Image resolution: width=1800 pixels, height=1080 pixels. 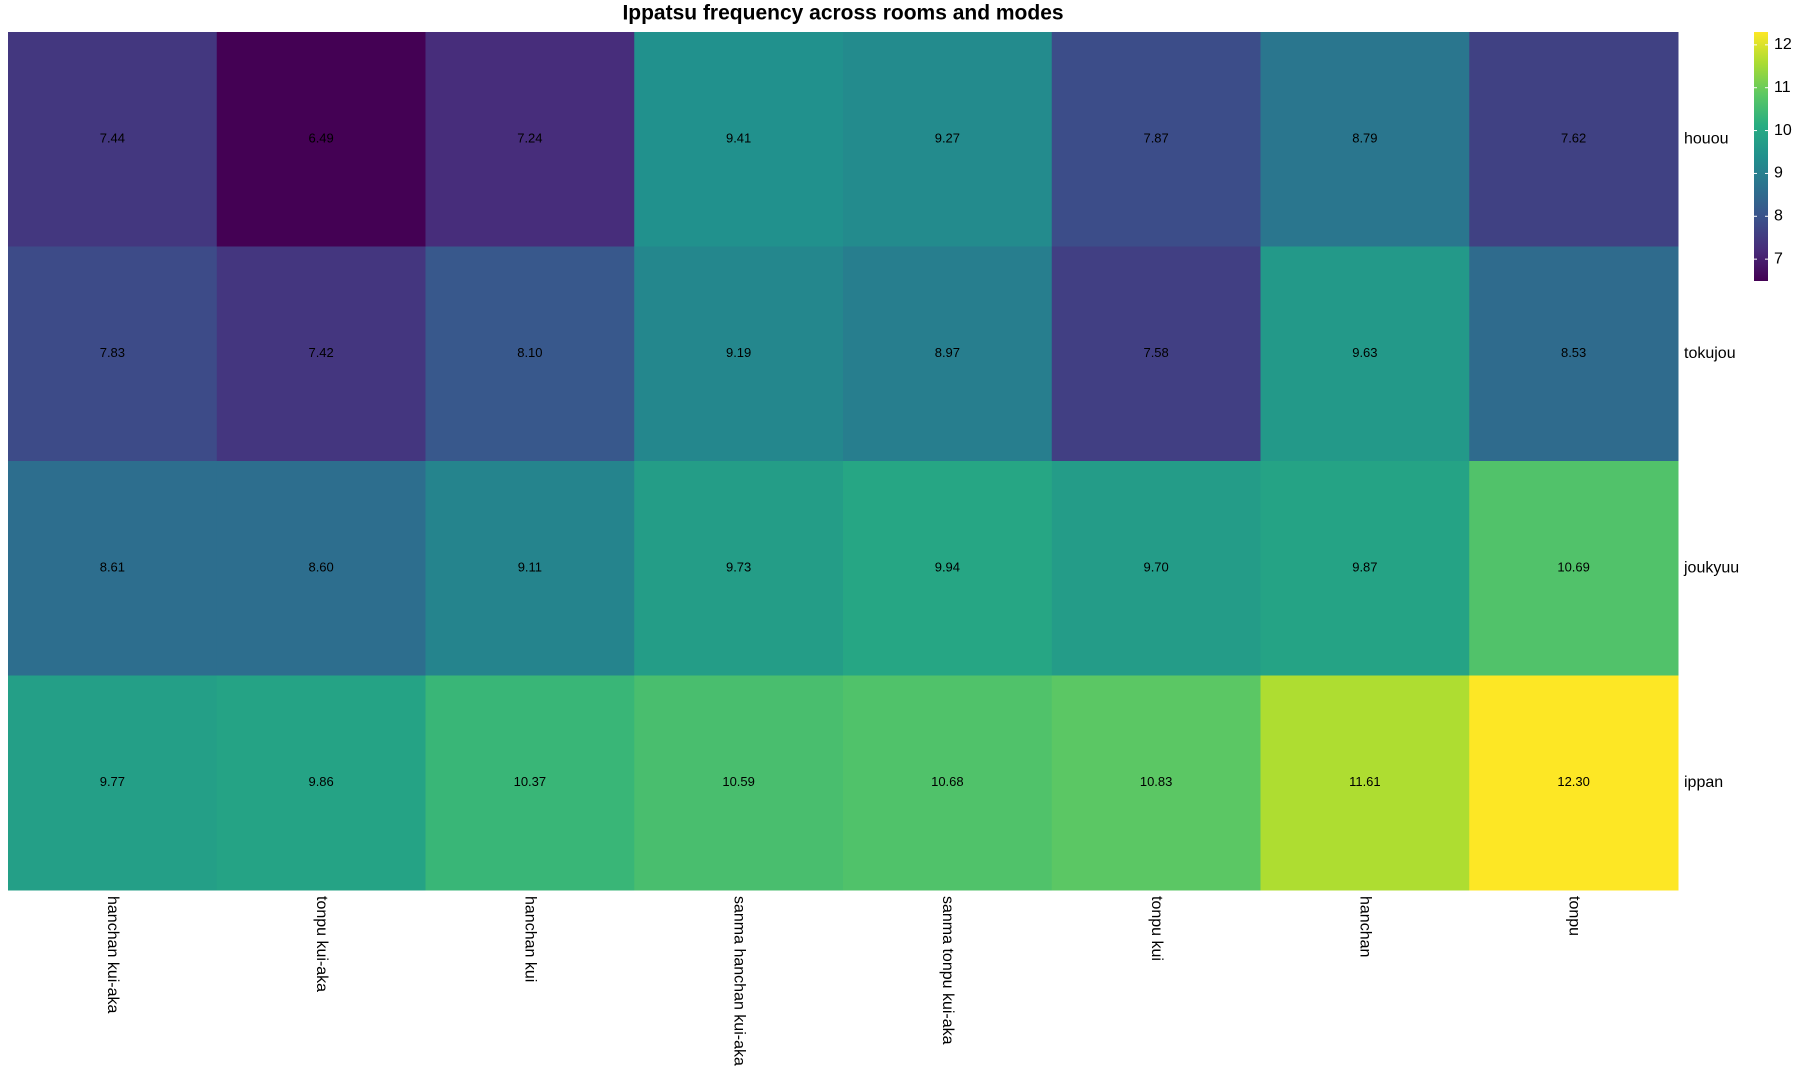 I want to click on colorbar, so click(x=1761, y=156).